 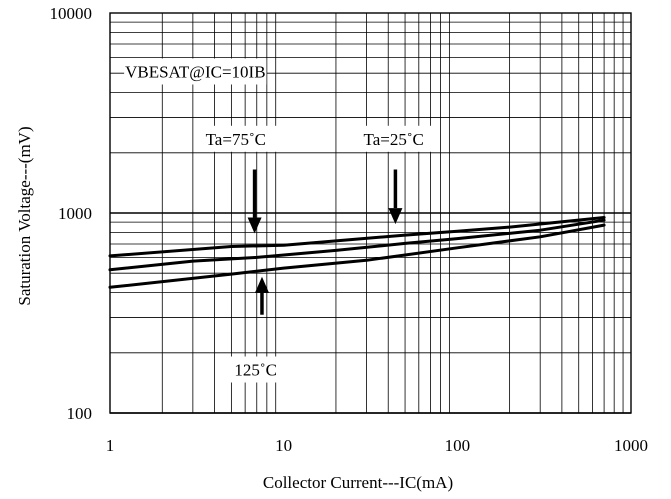 I want to click on x-tick-label: 1000, so click(x=631, y=445).